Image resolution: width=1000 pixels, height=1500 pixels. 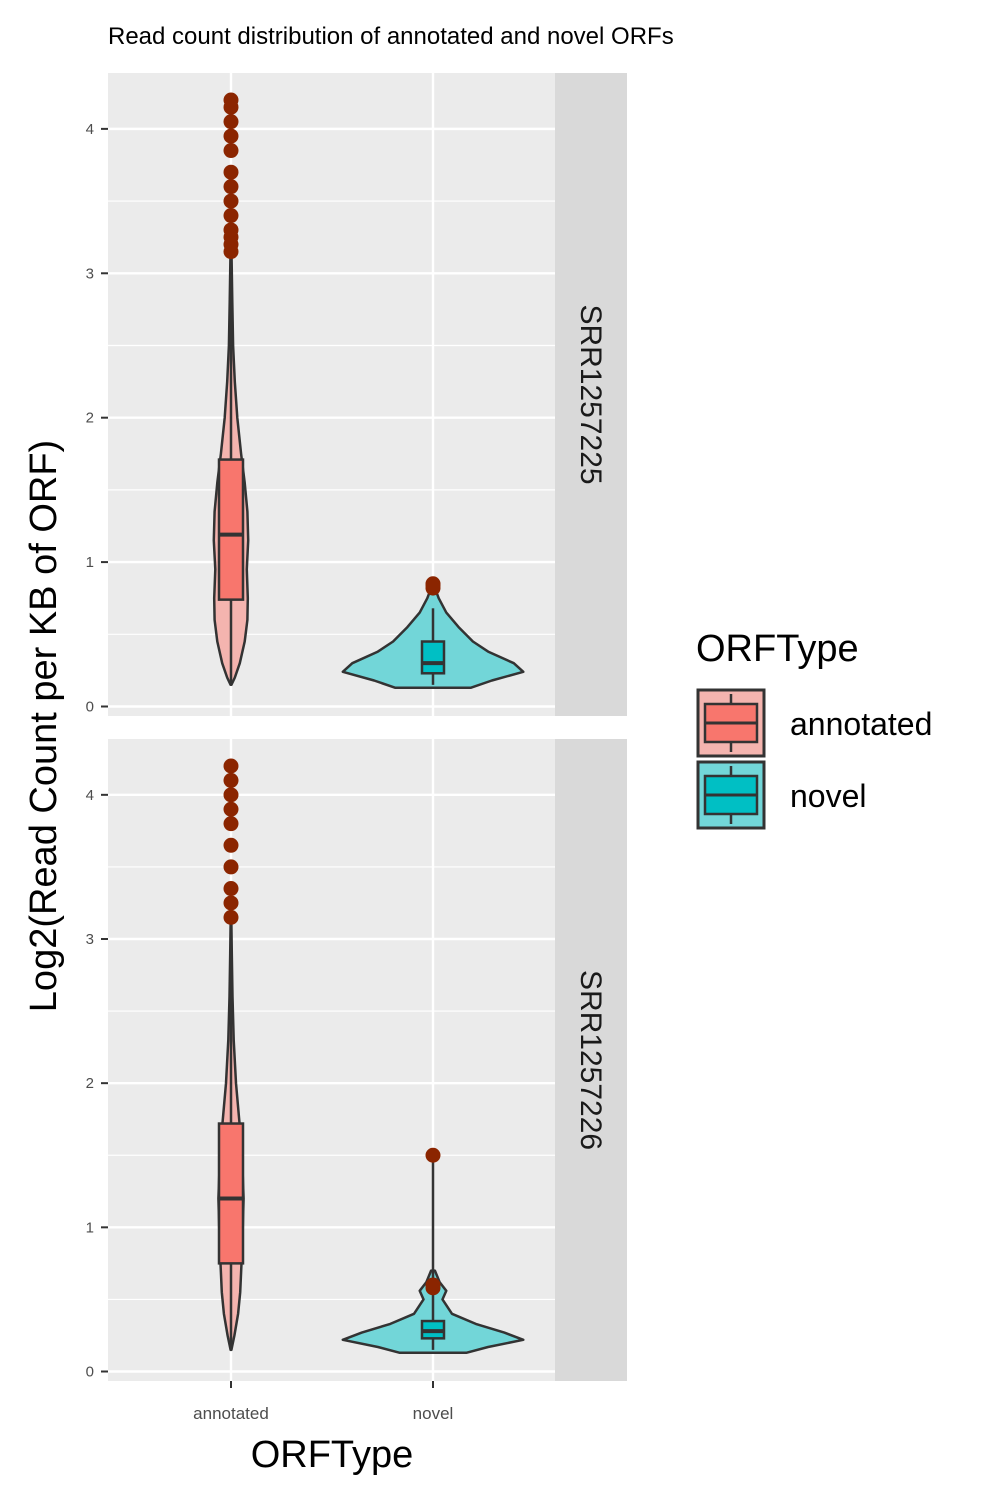 What do you see at coordinates (44, 726) in the screenshot?
I see `y-axis-title: Log2(Read Count per KB of ORF)` at bounding box center [44, 726].